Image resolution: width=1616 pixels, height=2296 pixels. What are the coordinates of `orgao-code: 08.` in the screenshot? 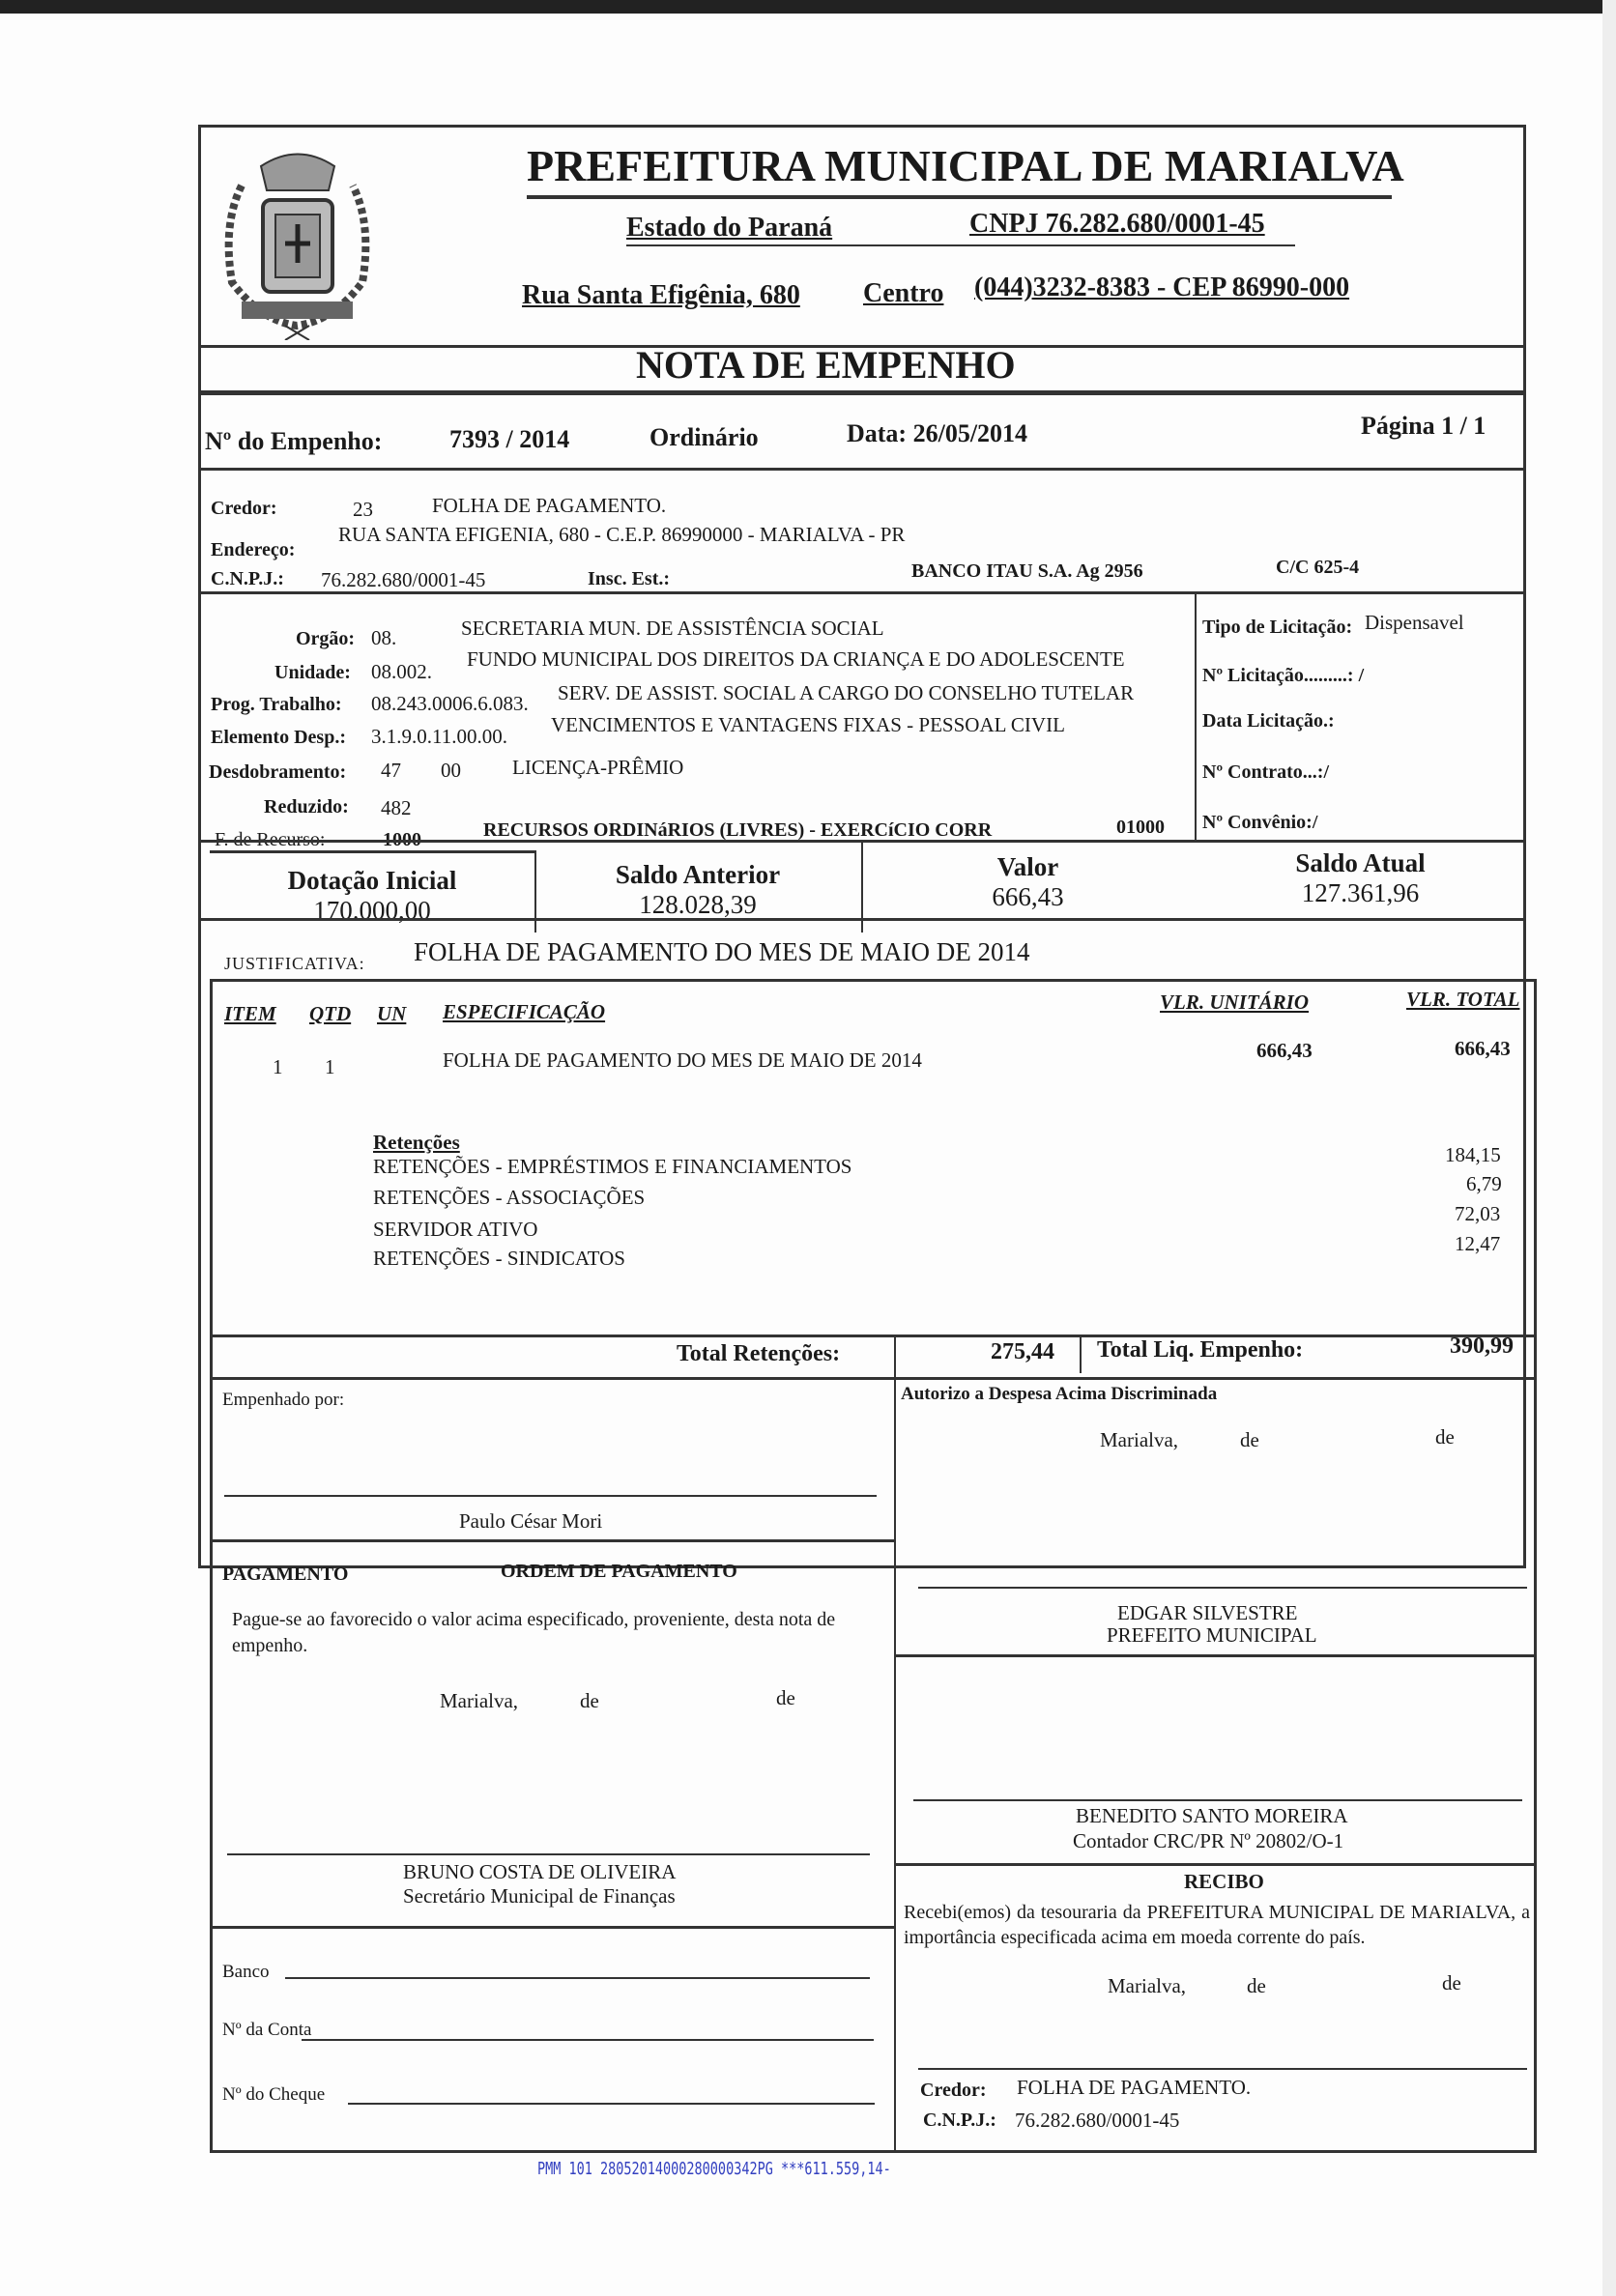 It's located at (384, 637).